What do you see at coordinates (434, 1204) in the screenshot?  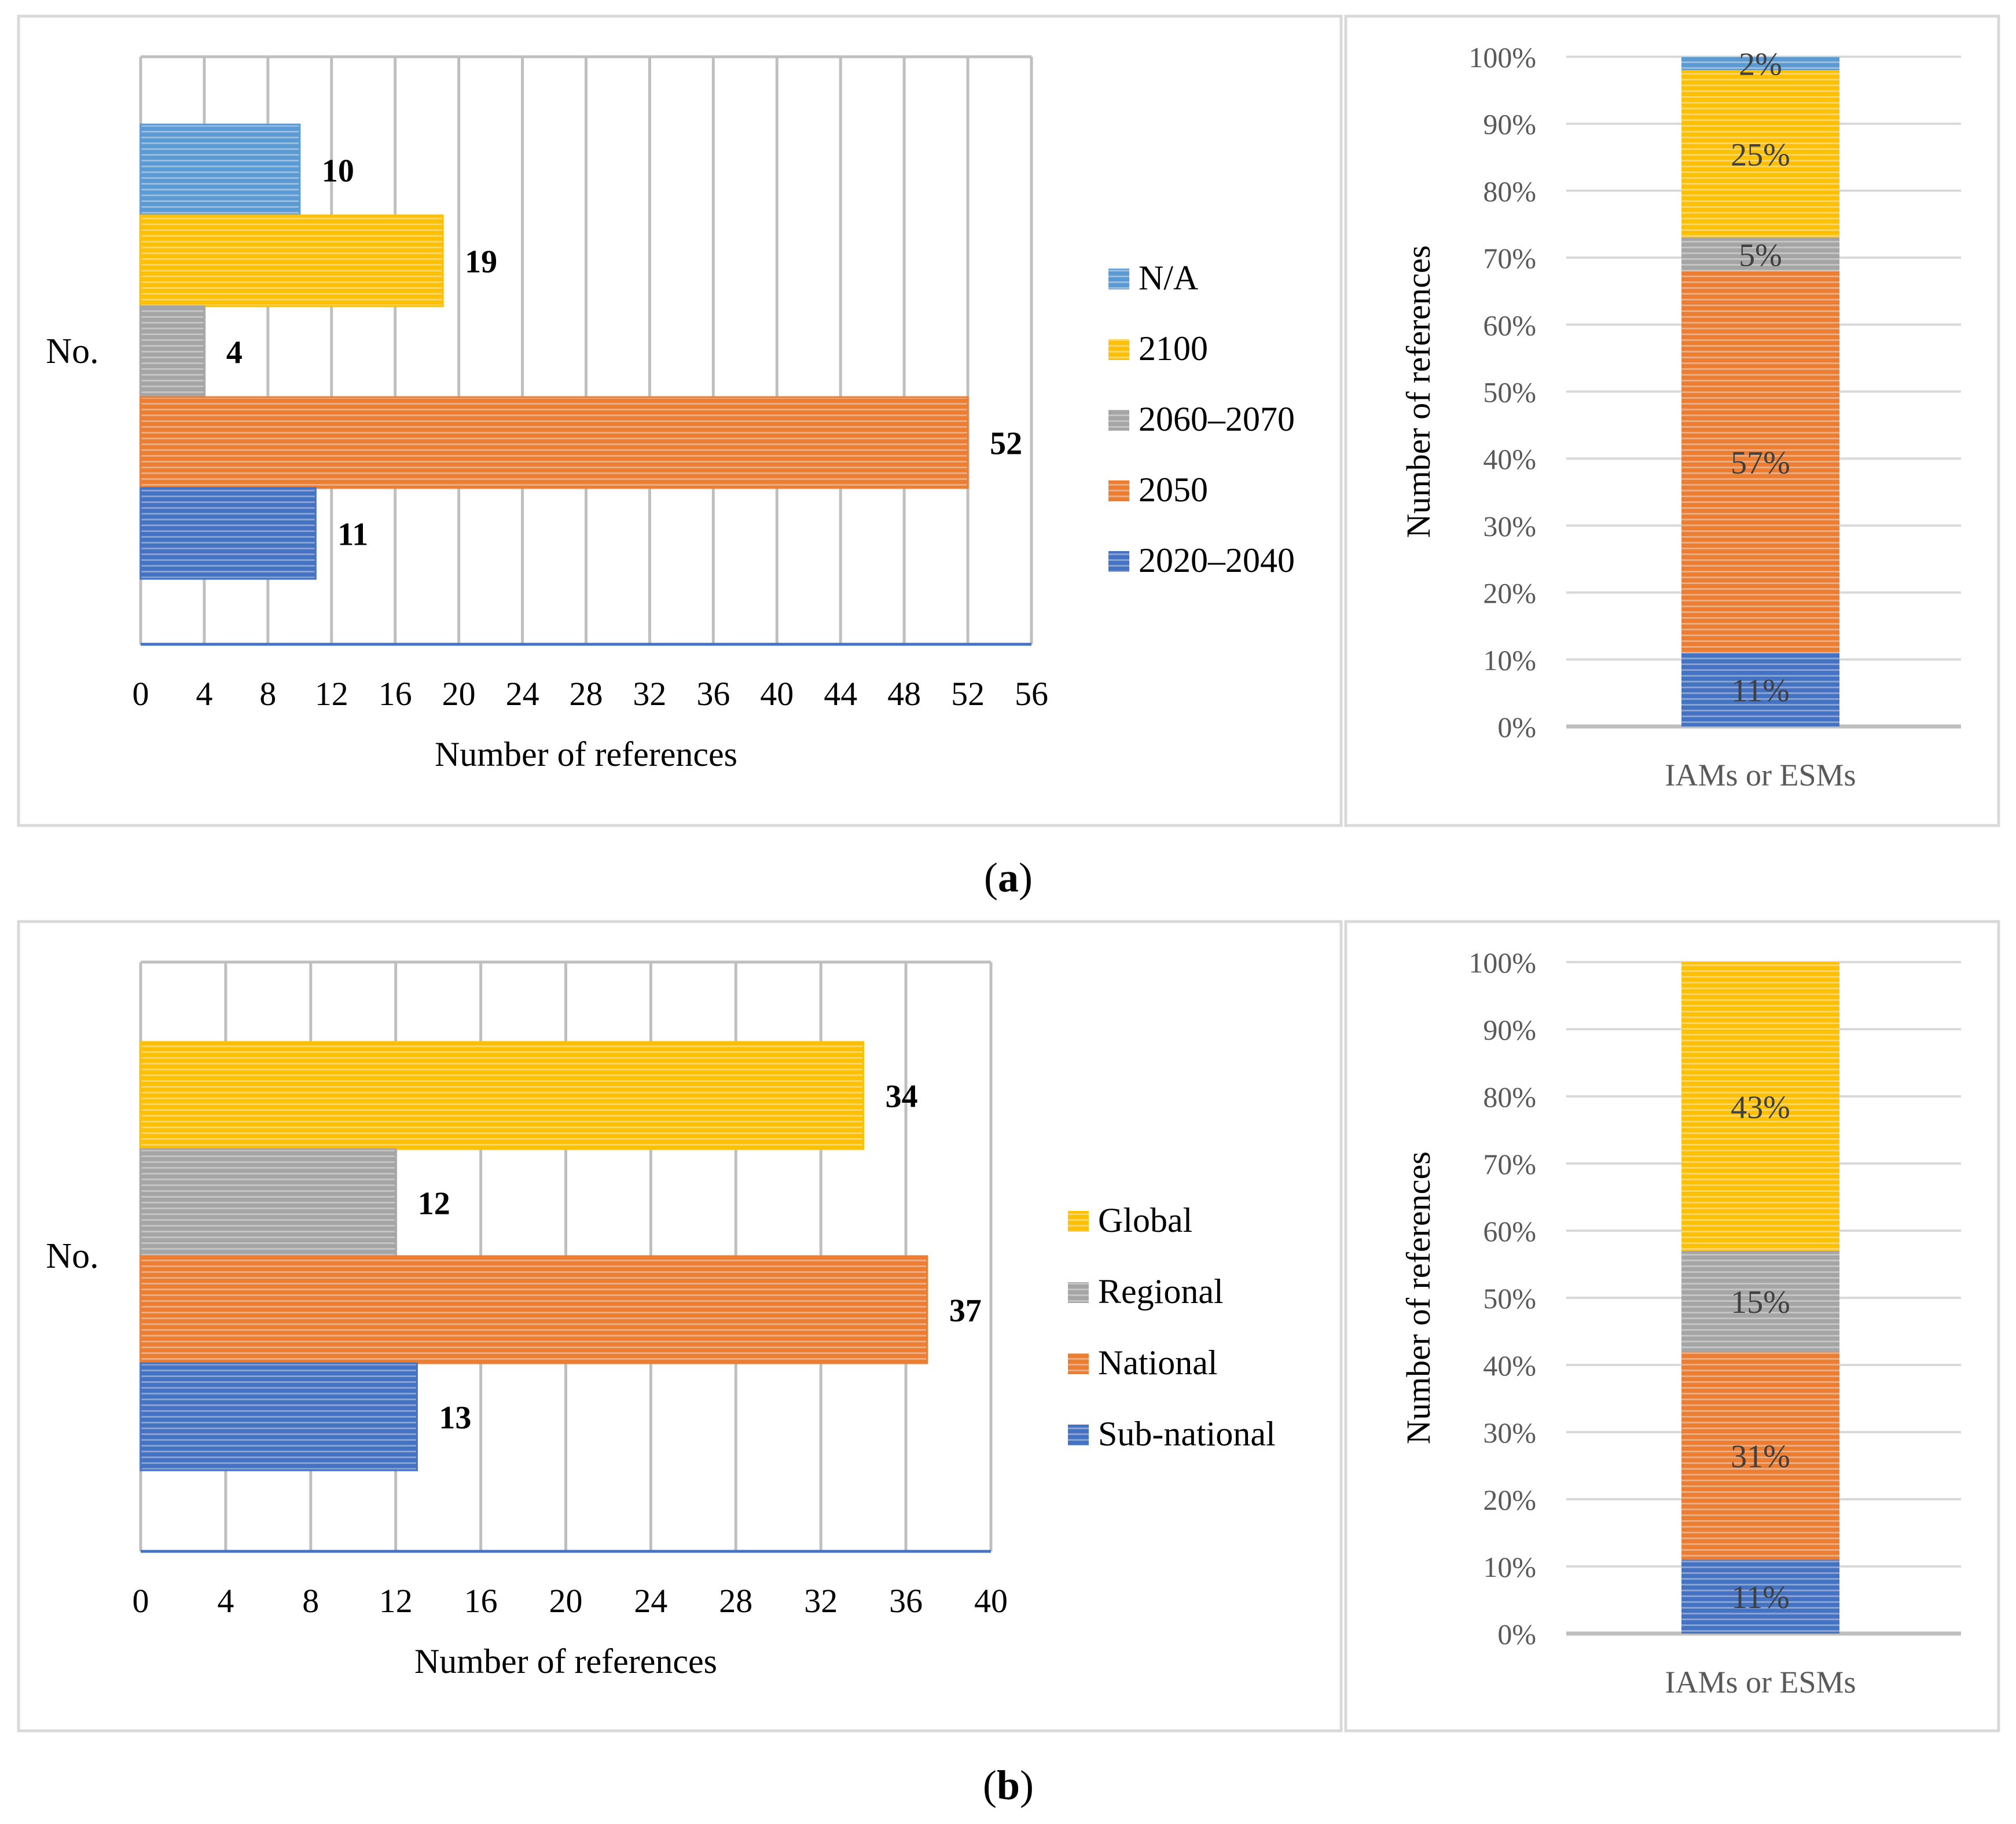 I see `data-label-regional: 12` at bounding box center [434, 1204].